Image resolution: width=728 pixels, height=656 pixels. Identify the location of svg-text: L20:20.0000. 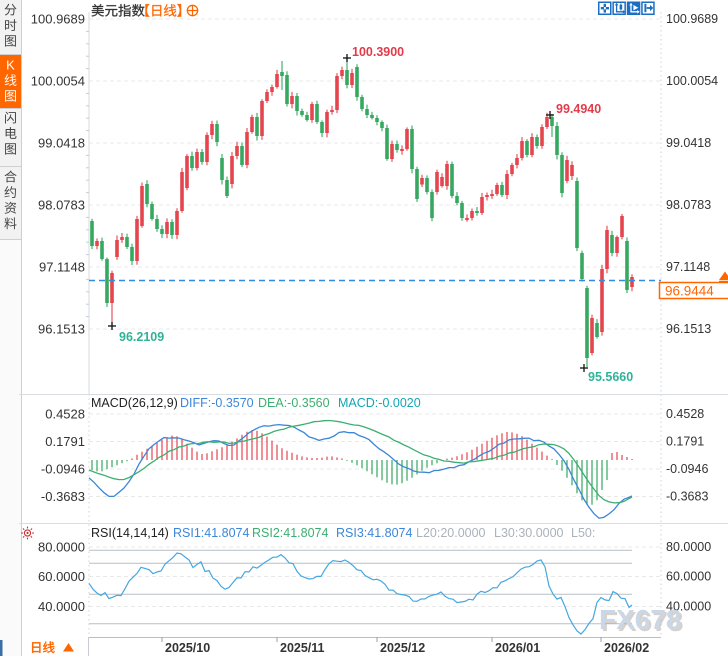
(451, 533).